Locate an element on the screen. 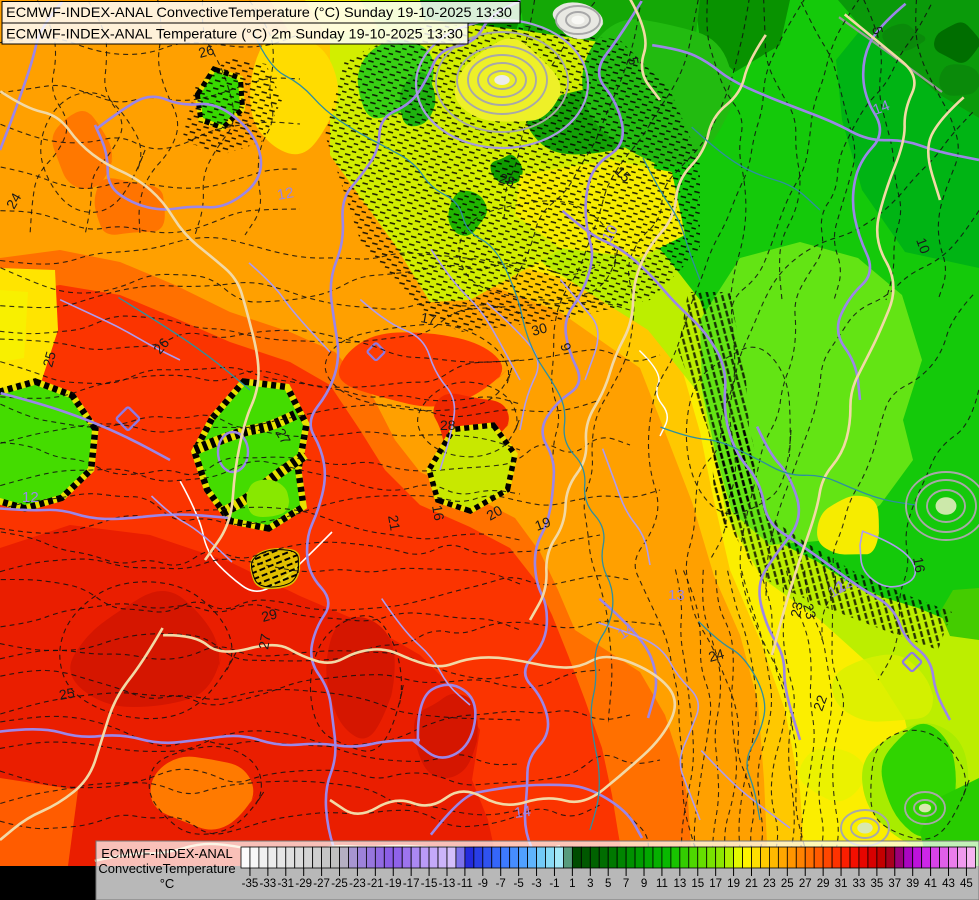 This screenshot has height=900, width=979. svg-text: 26 is located at coordinates (206, 51).